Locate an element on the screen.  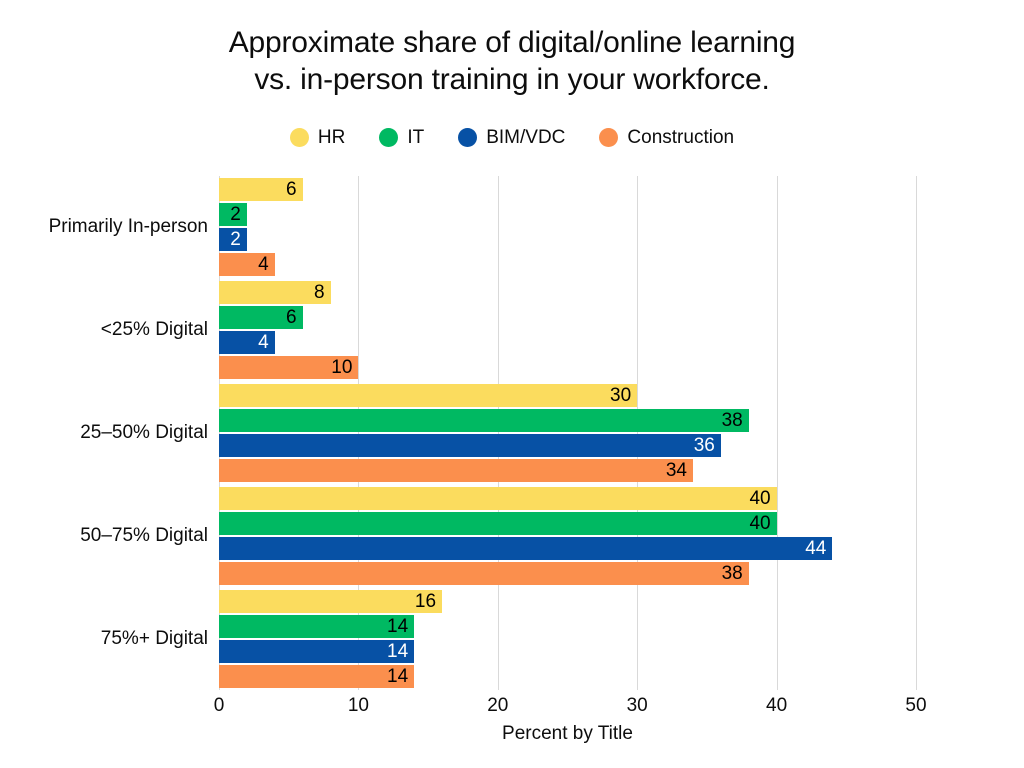
category-label: <25% Digital is located at coordinates (154, 330).